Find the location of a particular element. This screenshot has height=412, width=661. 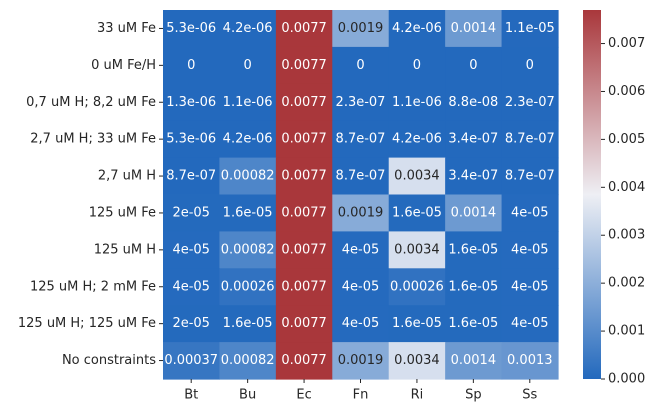

x-tick-label: Ss is located at coordinates (529, 395).